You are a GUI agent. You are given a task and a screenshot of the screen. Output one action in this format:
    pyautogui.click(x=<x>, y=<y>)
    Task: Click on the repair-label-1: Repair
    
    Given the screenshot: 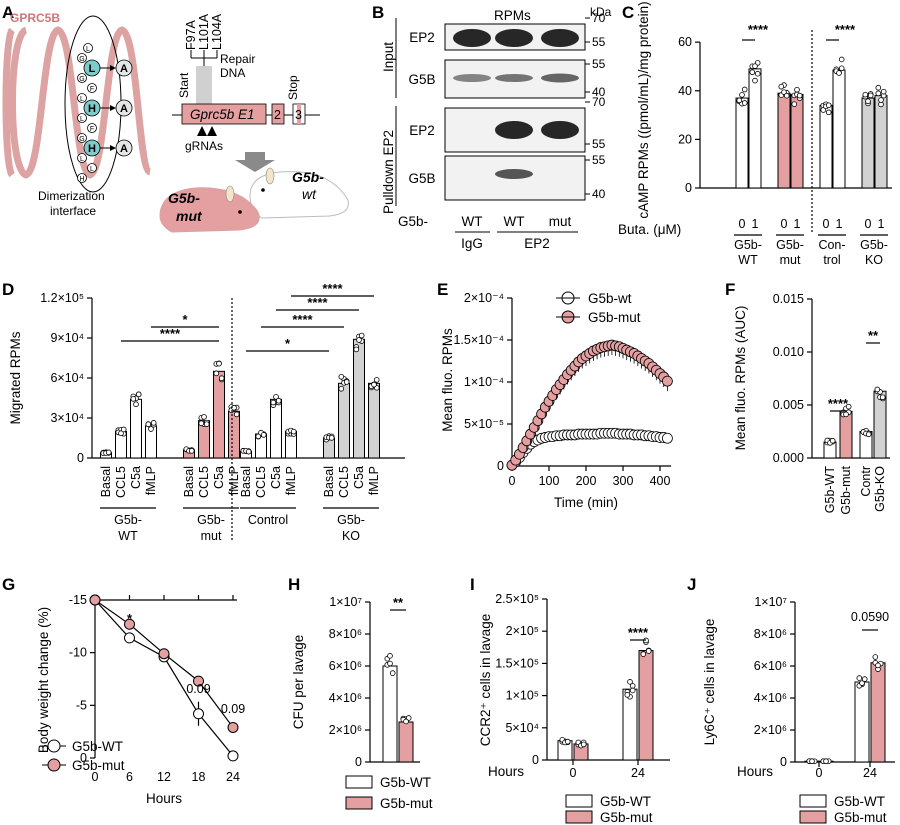 What is the action you would take?
    pyautogui.click(x=237, y=59)
    